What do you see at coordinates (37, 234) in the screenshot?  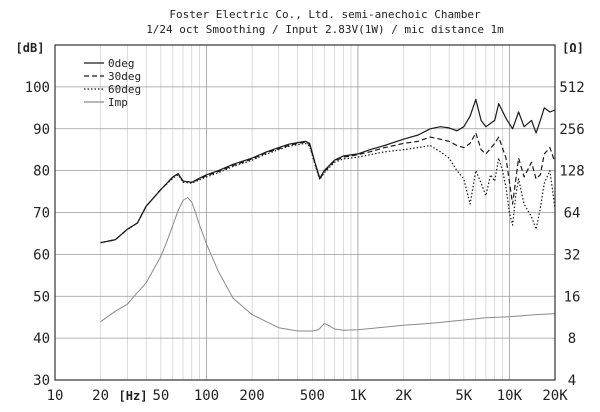 I see `y-tick-labels-left: 30 40 50 60 70 80 90 100` at bounding box center [37, 234].